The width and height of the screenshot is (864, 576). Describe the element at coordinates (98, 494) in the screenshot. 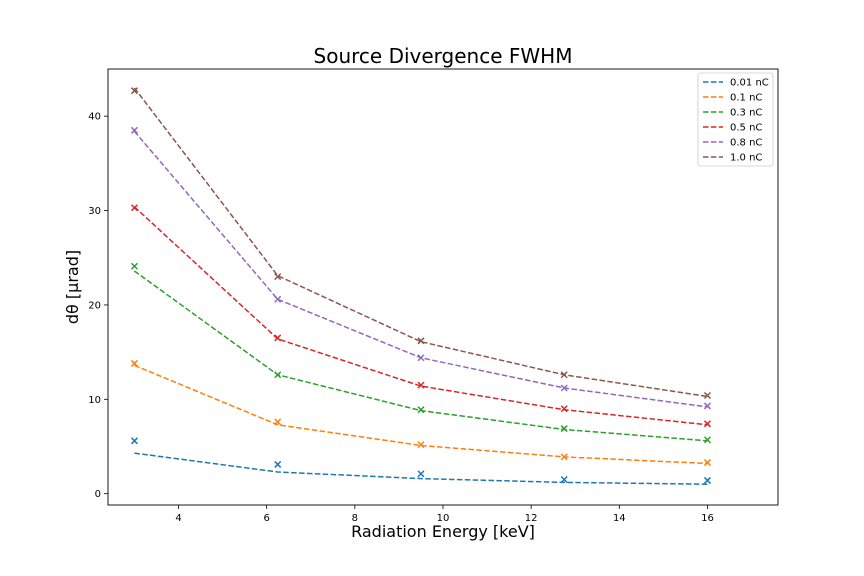

I see `y-tick-label: 0` at that location.